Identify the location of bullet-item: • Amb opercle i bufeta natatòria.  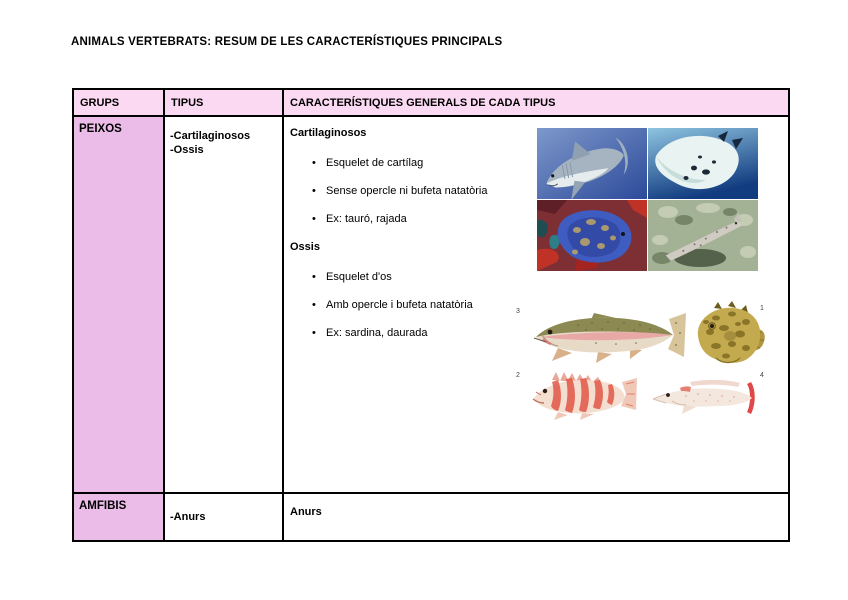
(547, 305).